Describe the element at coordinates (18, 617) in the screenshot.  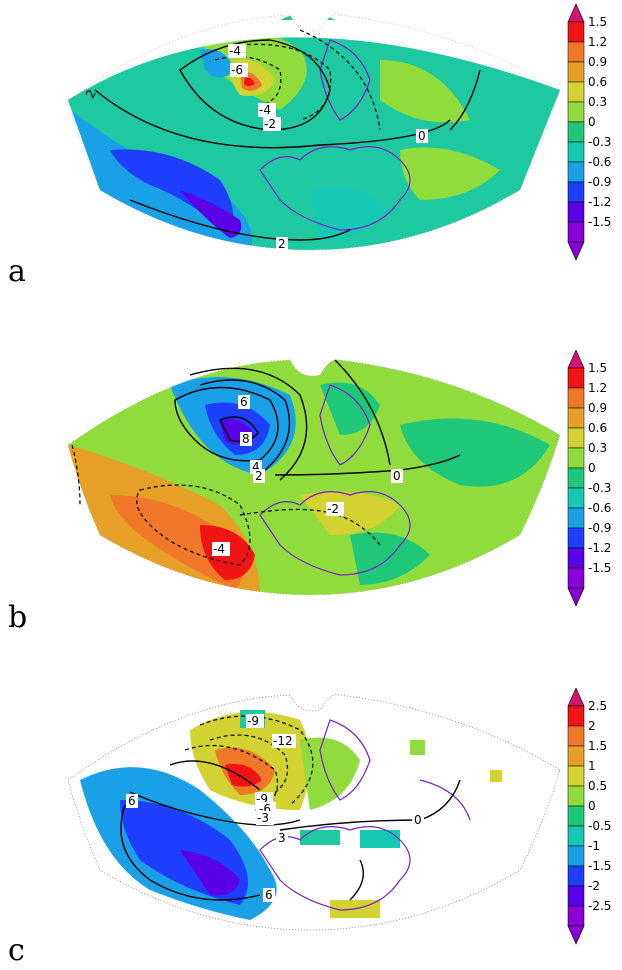
I see `panel-letter-b: b` at that location.